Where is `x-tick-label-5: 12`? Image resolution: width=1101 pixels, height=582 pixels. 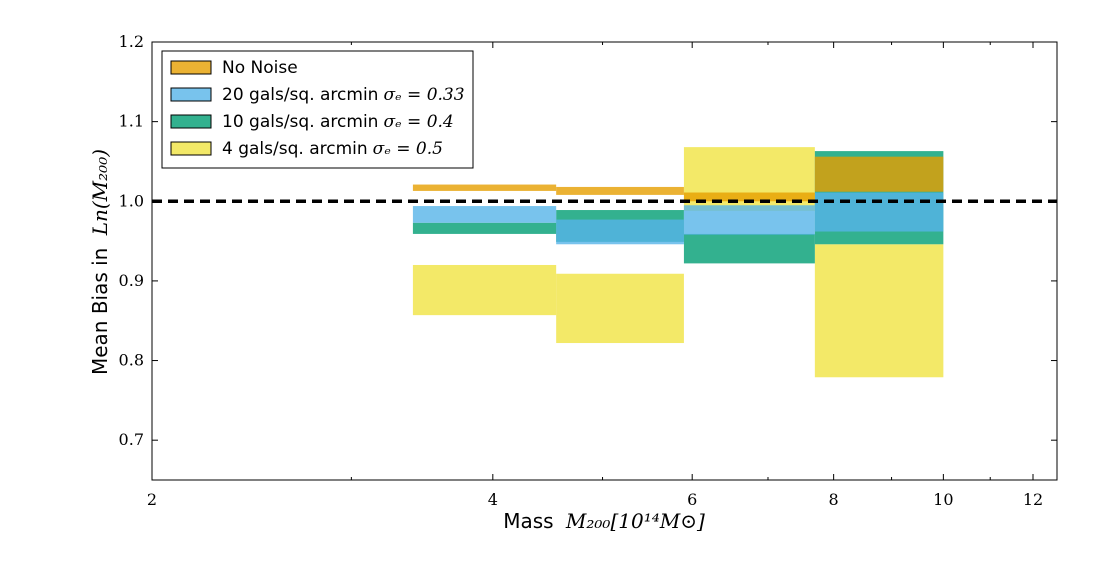 x-tick-label-5: 12 is located at coordinates (1033, 499).